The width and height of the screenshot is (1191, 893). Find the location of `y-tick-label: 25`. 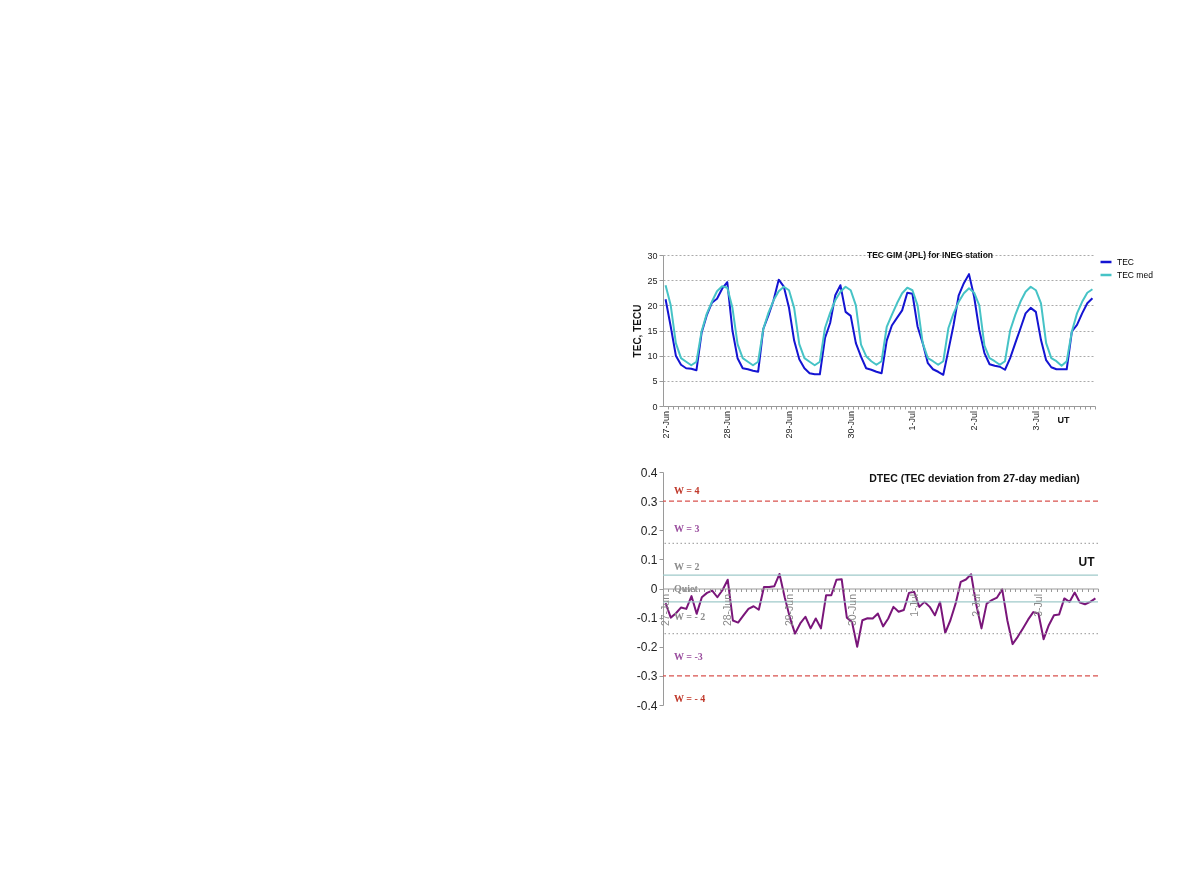

y-tick-label: 25 is located at coordinates (652, 280).